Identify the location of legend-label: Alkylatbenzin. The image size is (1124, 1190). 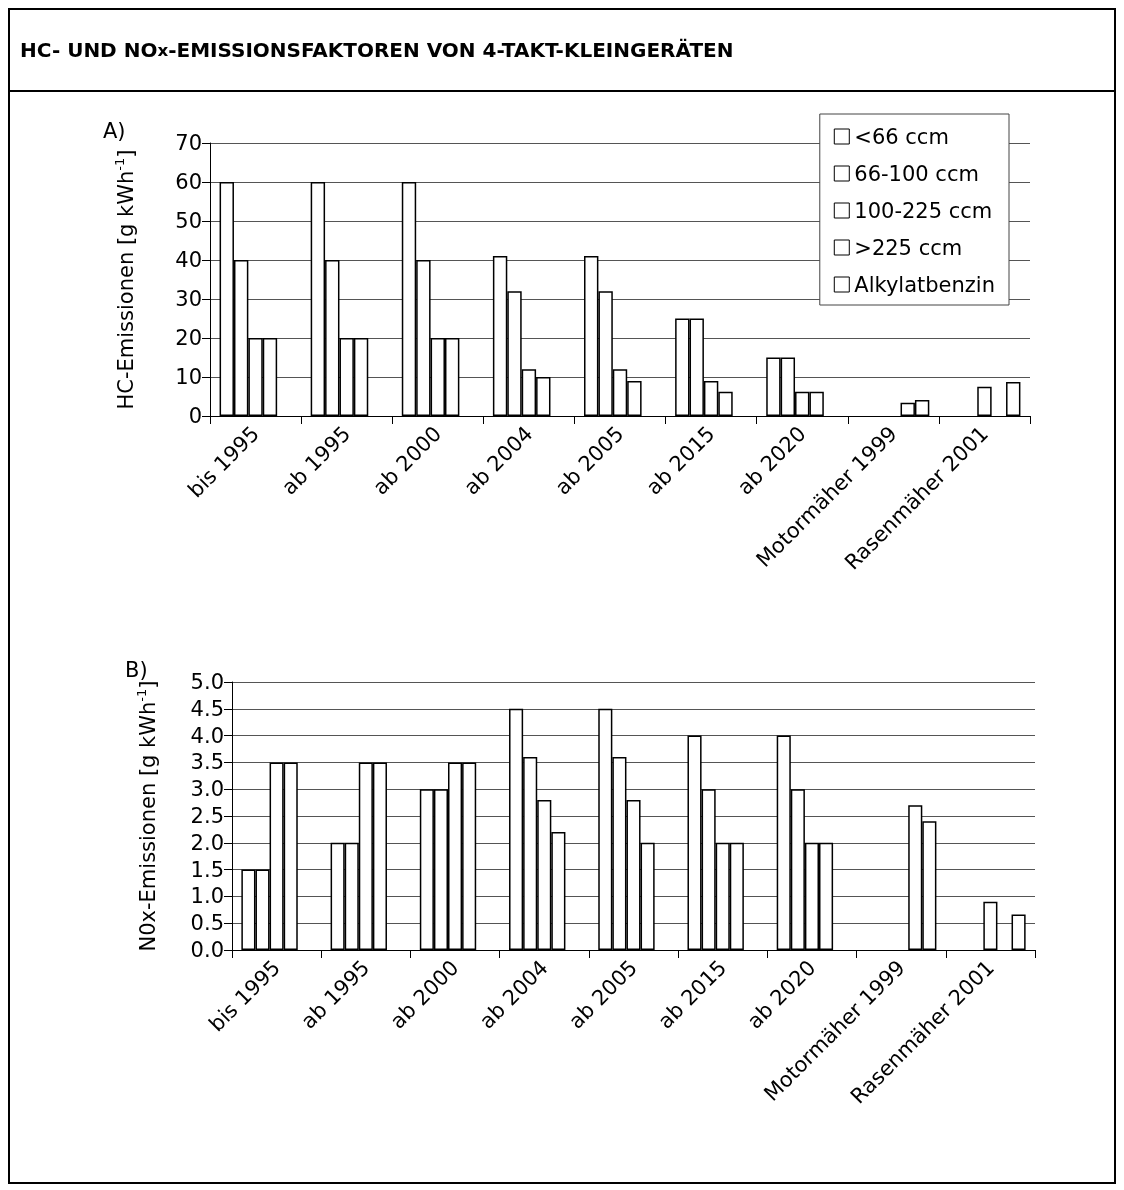
(925, 284).